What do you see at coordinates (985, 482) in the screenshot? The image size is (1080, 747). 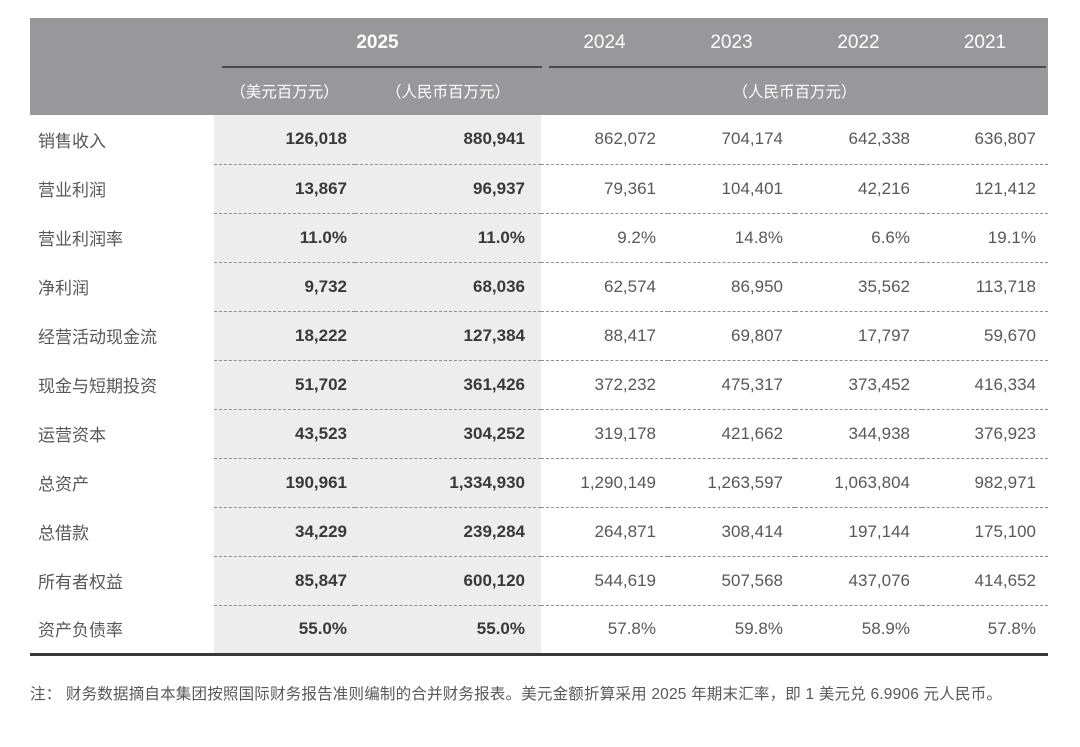 I see `cell-2021: 982,971` at bounding box center [985, 482].